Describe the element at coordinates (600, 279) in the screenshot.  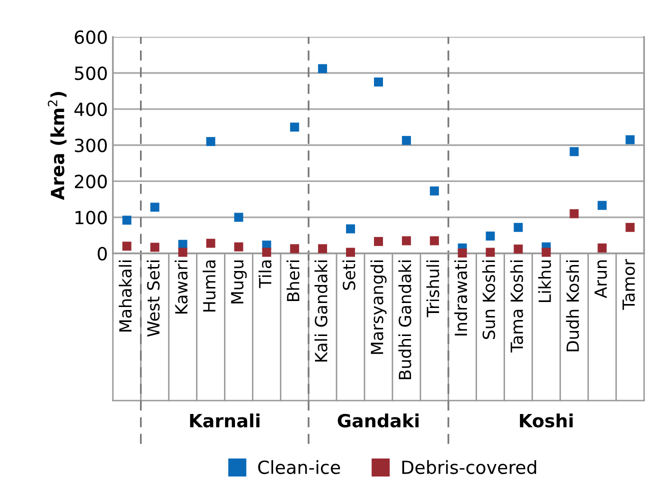
I see `x-tick-label: Arun` at that location.